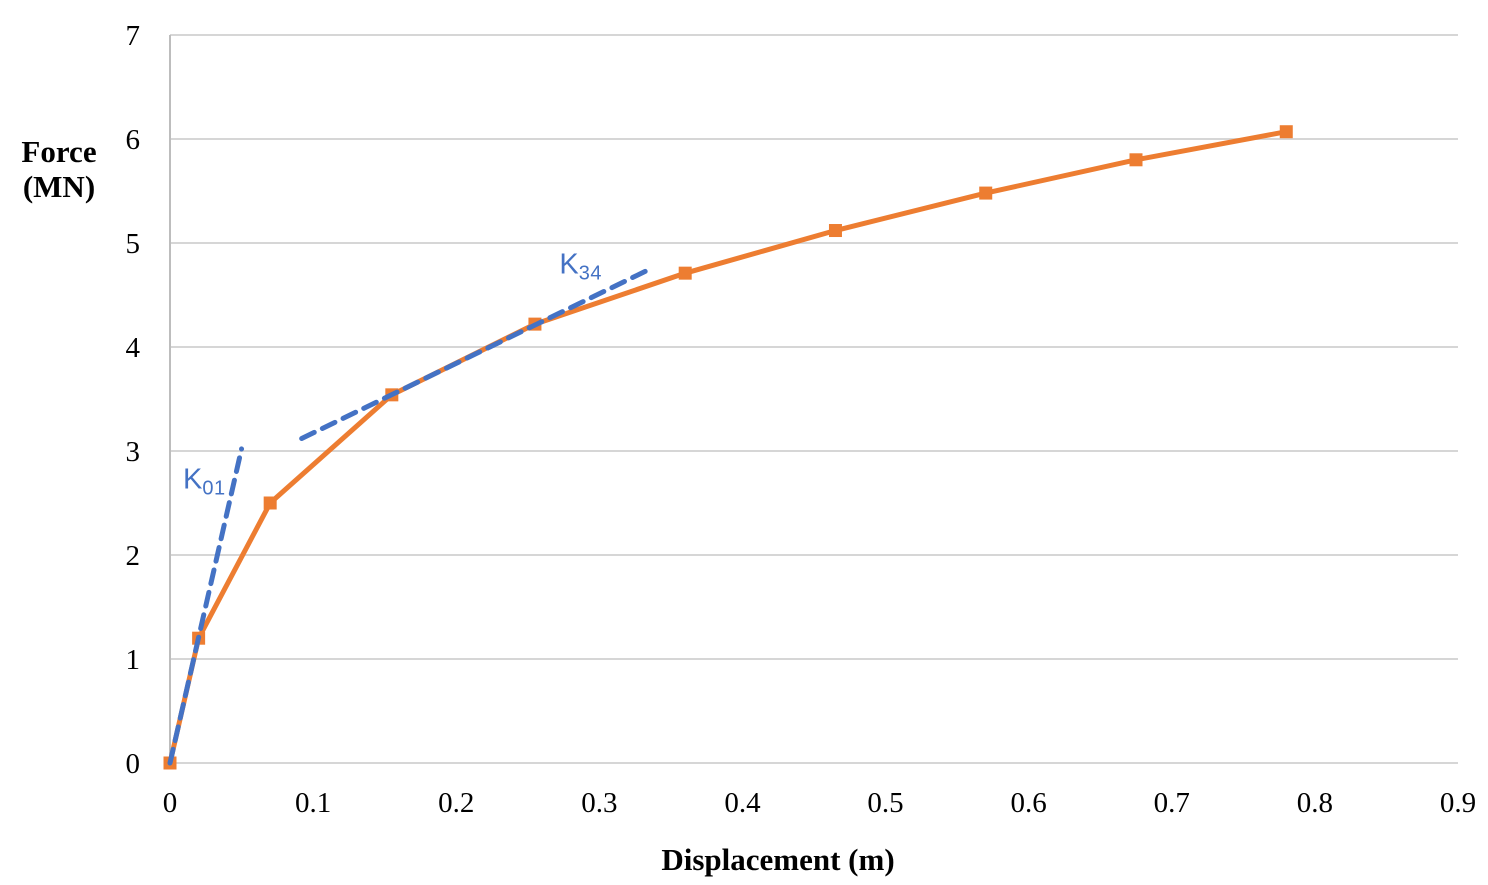 This screenshot has width=1488, height=885. Describe the element at coordinates (133, 140) in the screenshot. I see `y-tick-label: 6` at that location.